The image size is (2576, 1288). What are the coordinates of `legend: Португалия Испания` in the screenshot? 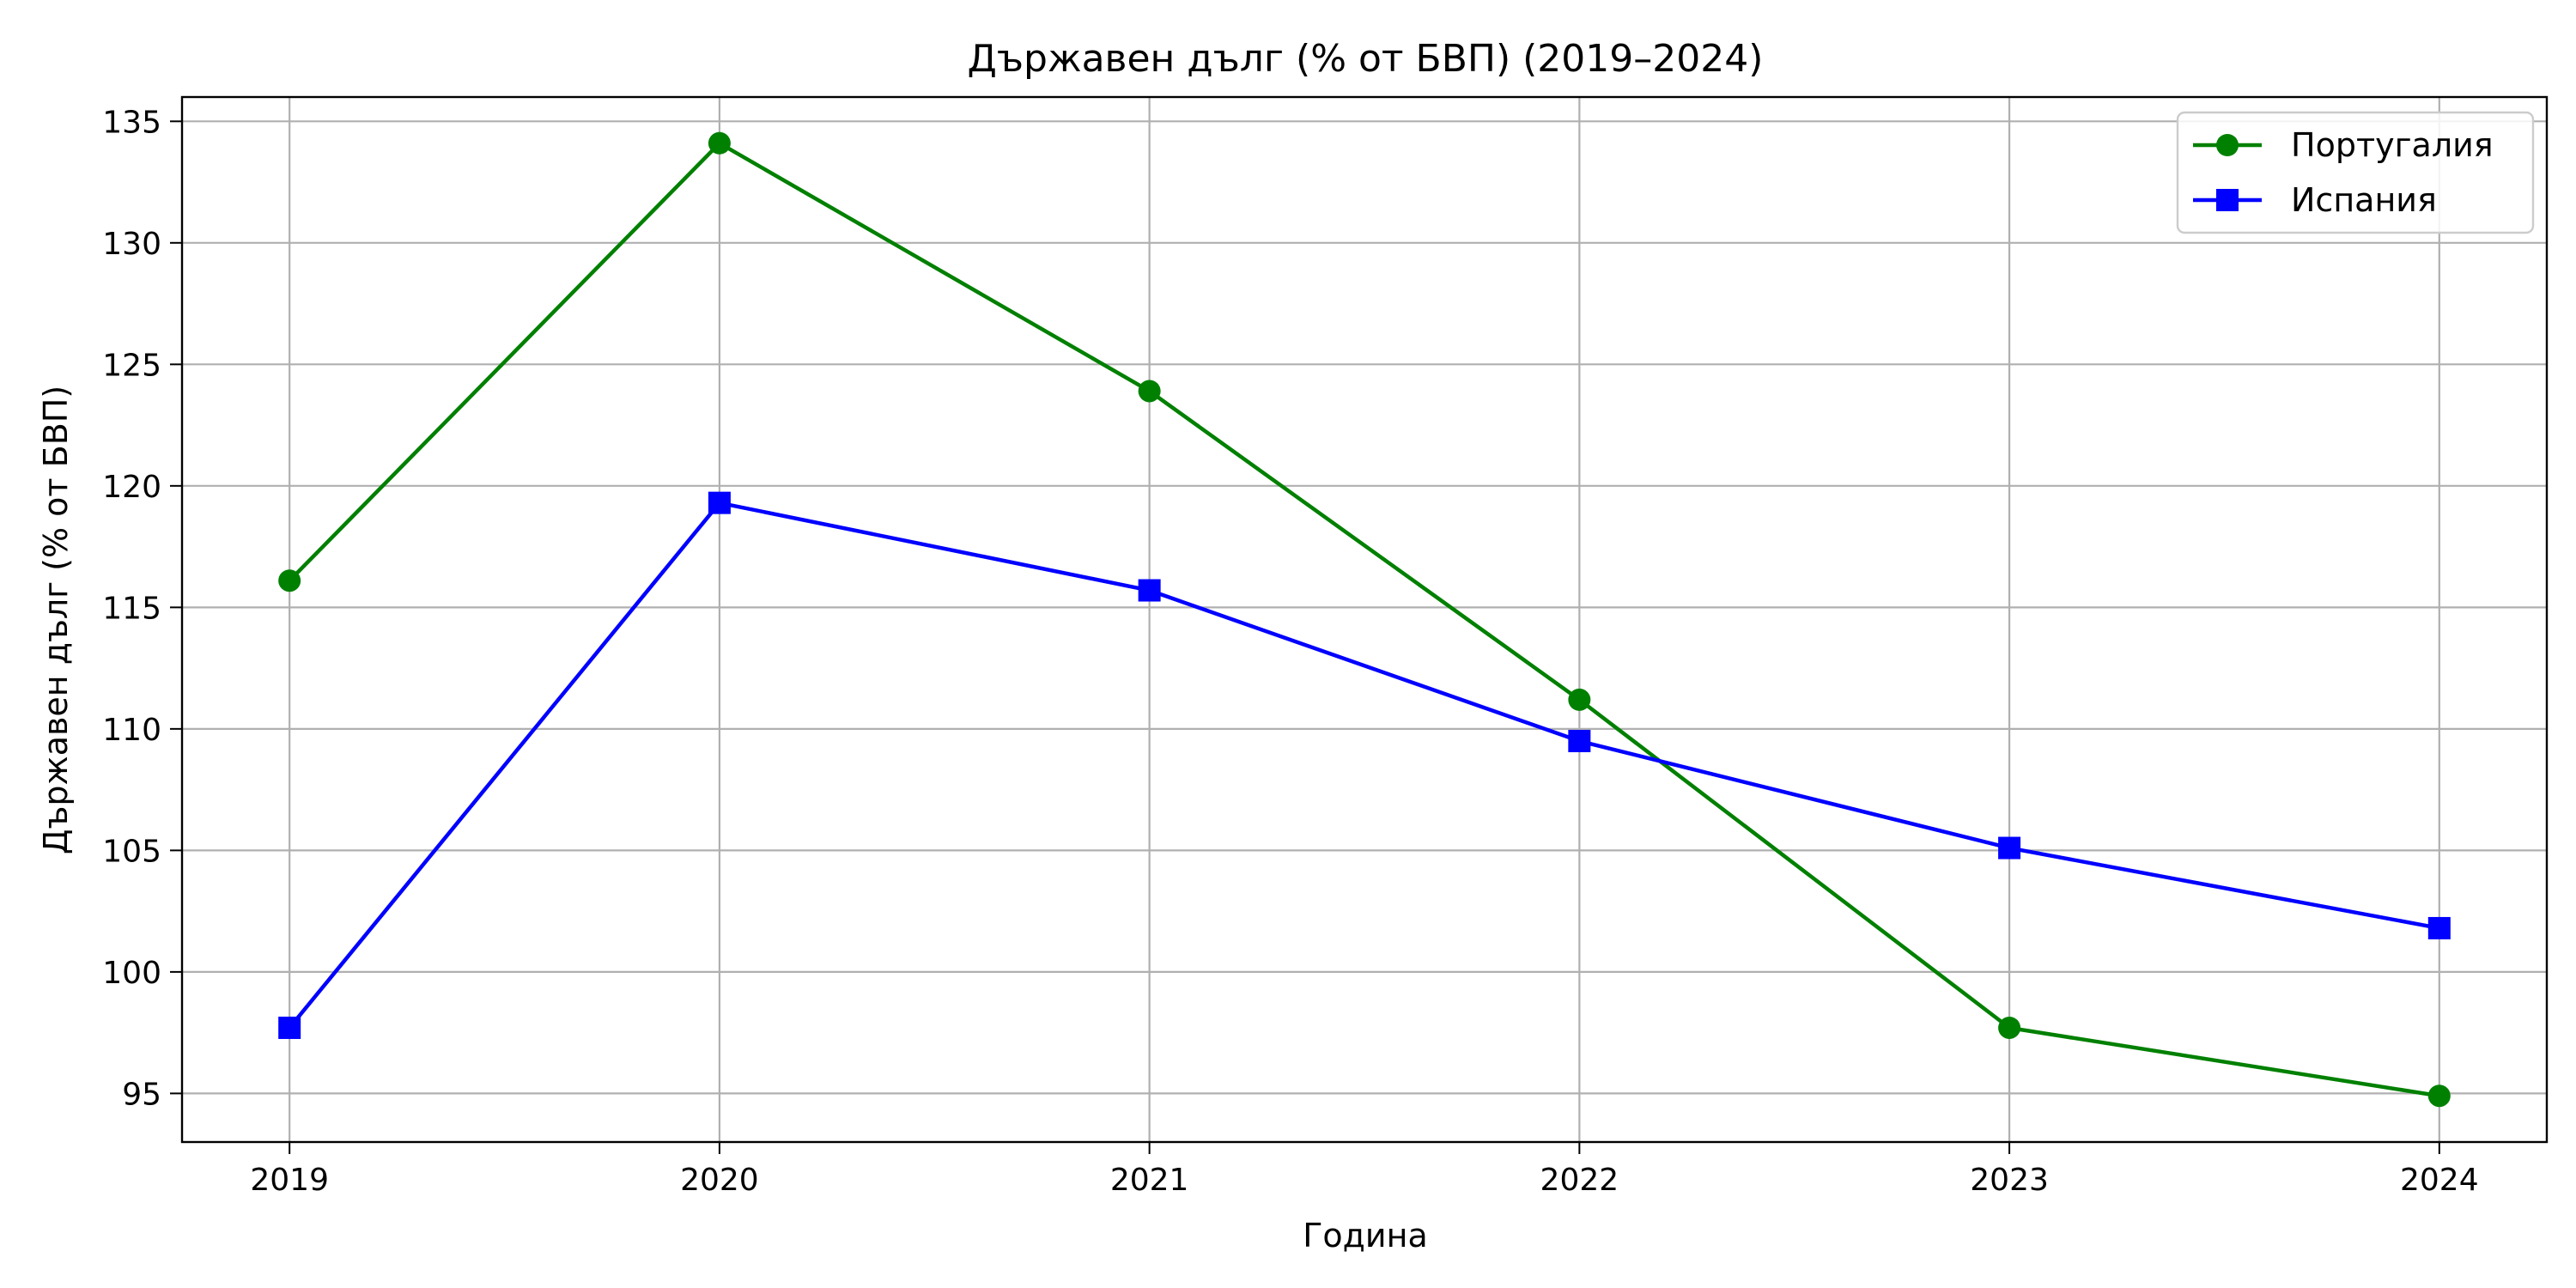 It's located at (2355, 172).